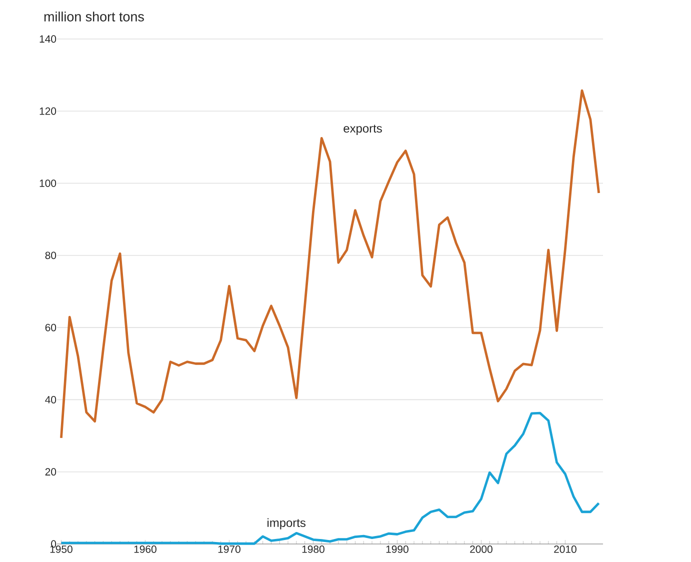  What do you see at coordinates (48, 183) in the screenshot?
I see `y-tick-label: 100` at bounding box center [48, 183].